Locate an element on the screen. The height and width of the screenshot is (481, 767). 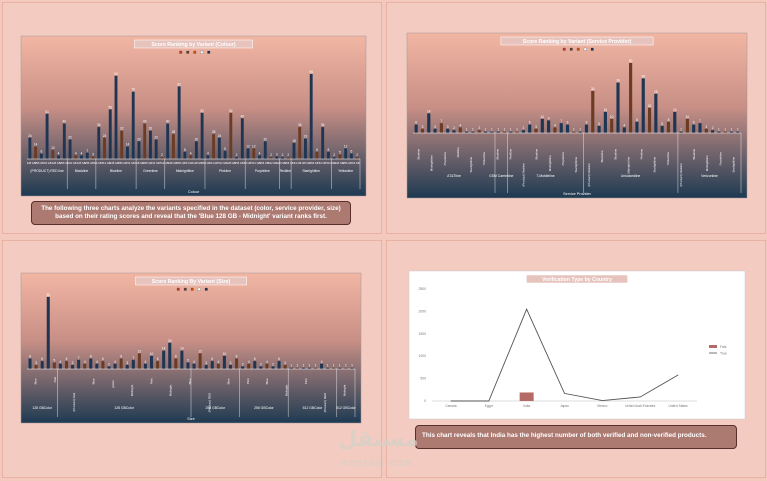
group-label-colour-4: Midnightline is located at coordinates (185, 171).